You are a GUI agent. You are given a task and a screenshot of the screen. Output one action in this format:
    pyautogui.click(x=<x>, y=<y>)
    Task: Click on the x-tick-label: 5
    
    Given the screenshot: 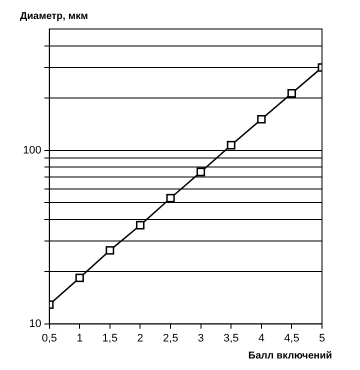 What is the action you would take?
    pyautogui.click(x=322, y=338)
    